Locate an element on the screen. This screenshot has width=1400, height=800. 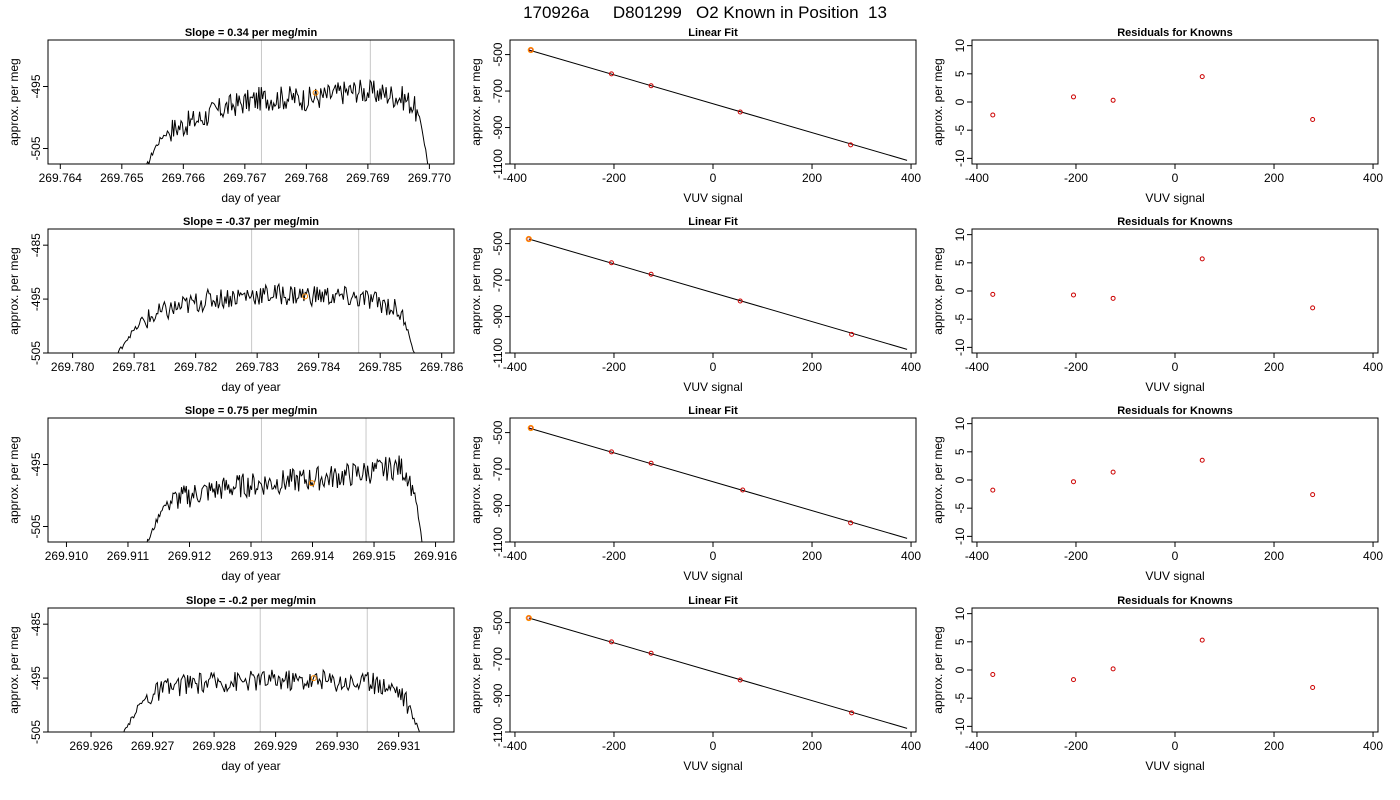
y-tick-label: -1100 is located at coordinates (498, 353).